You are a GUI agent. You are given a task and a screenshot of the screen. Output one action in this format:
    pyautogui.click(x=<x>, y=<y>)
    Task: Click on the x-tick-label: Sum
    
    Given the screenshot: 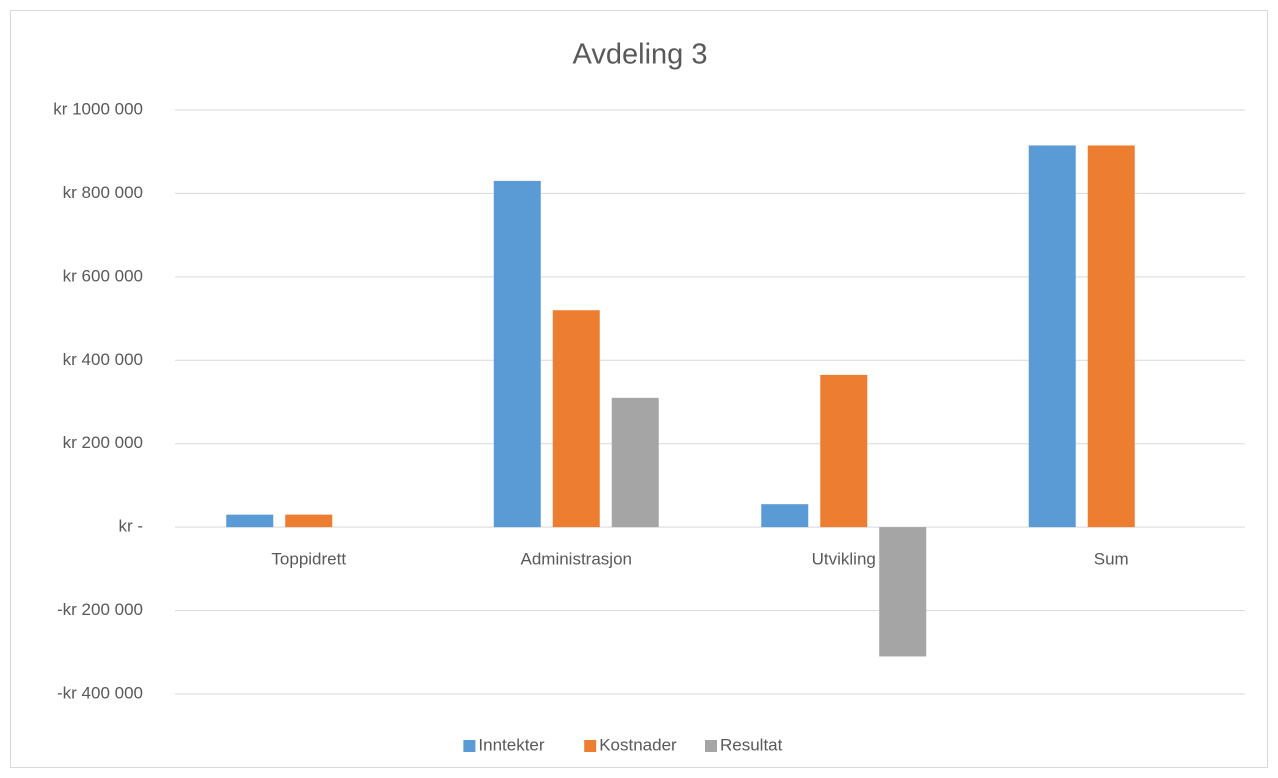 What is the action you would take?
    pyautogui.click(x=1111, y=559)
    